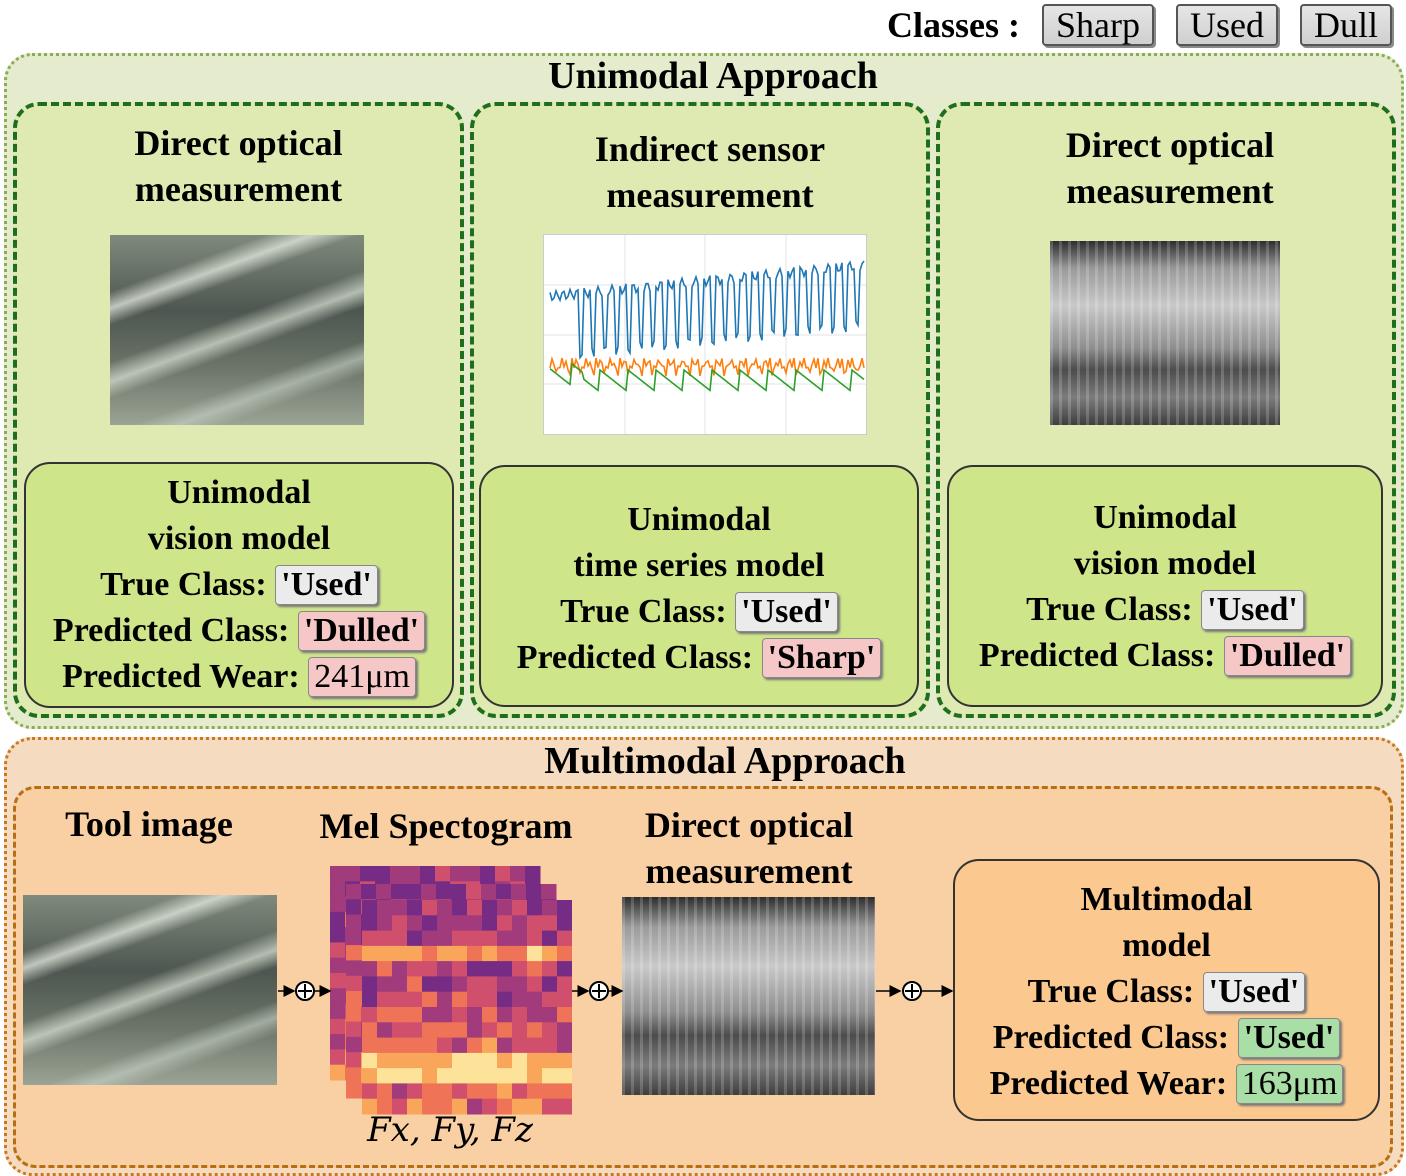  I want to click on predicted-class-value: 'Dulled', so click(1287, 656).